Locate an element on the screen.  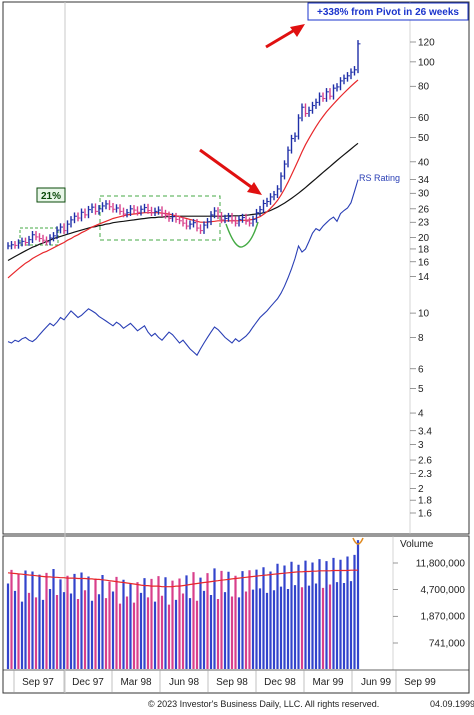
rs-rating-label: RS Rating is located at coordinates (379, 178).